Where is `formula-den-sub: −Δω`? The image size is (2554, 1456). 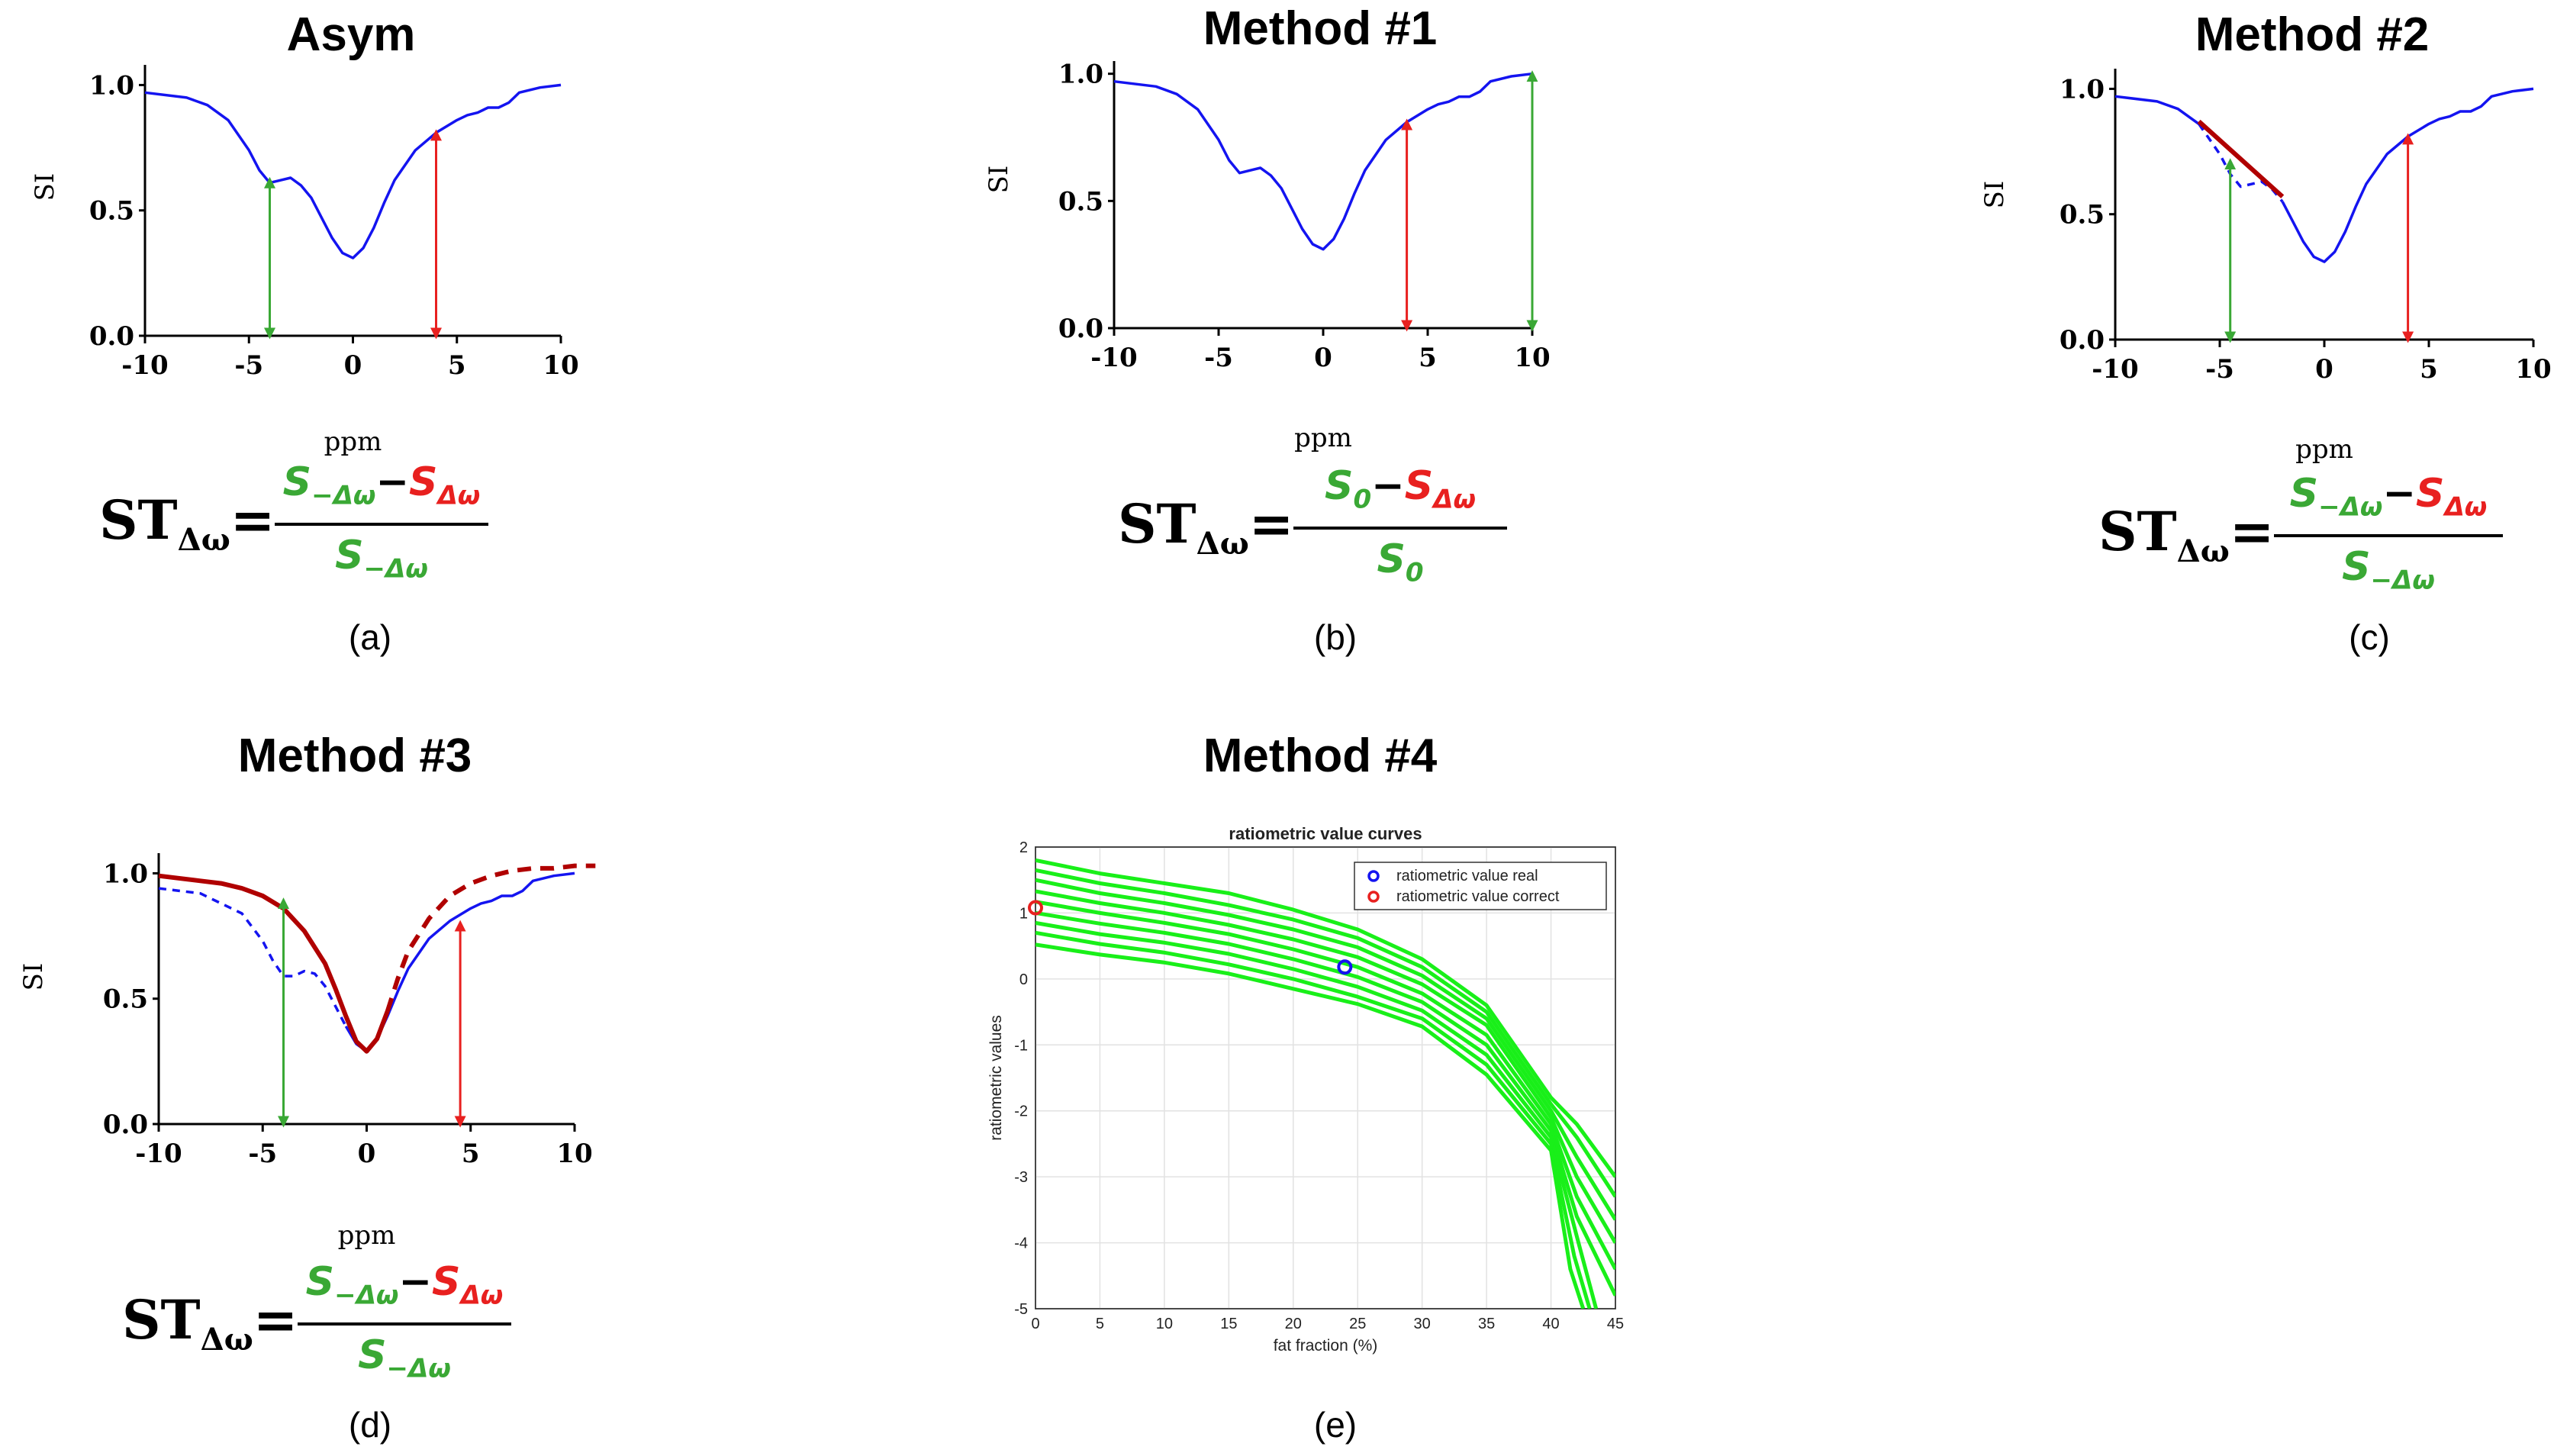 formula-den-sub: −Δω is located at coordinates (418, 1368).